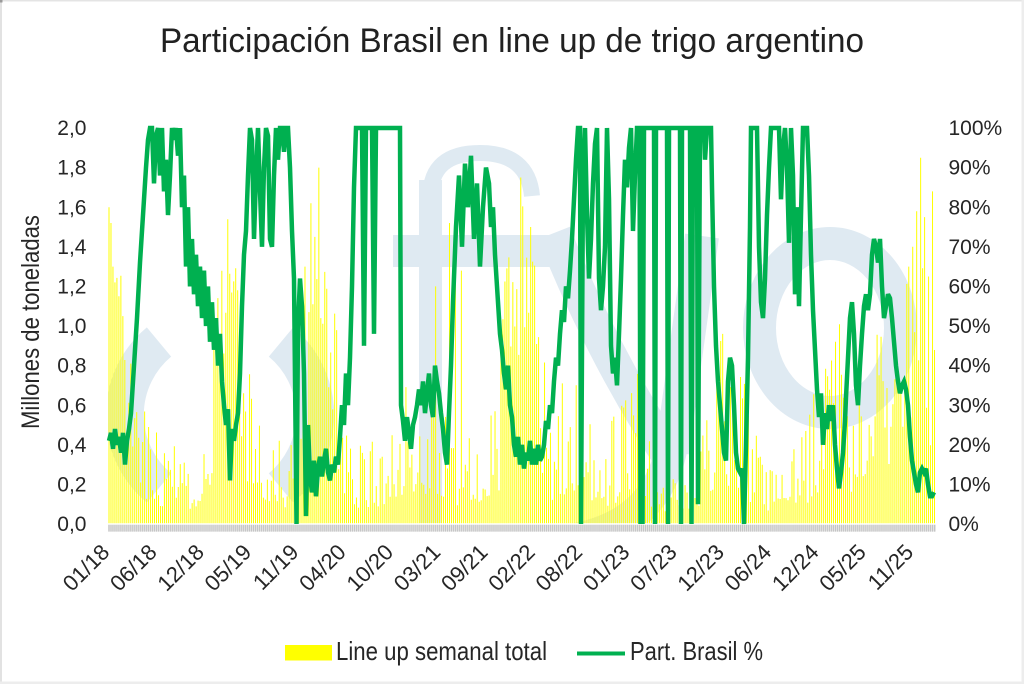 This screenshot has width=1024, height=684. I want to click on svg-text: 70%, so click(970, 247).